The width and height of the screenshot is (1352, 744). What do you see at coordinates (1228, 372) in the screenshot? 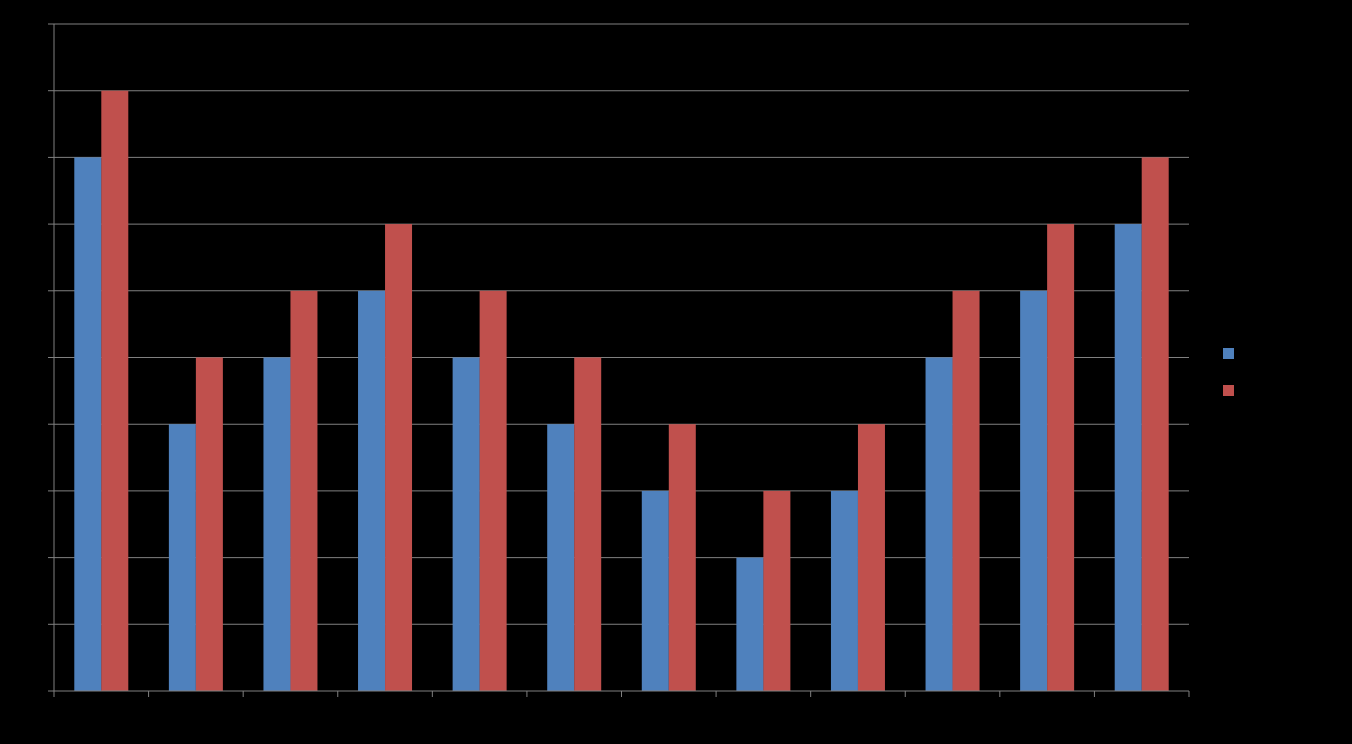
I see `legend` at bounding box center [1228, 372].